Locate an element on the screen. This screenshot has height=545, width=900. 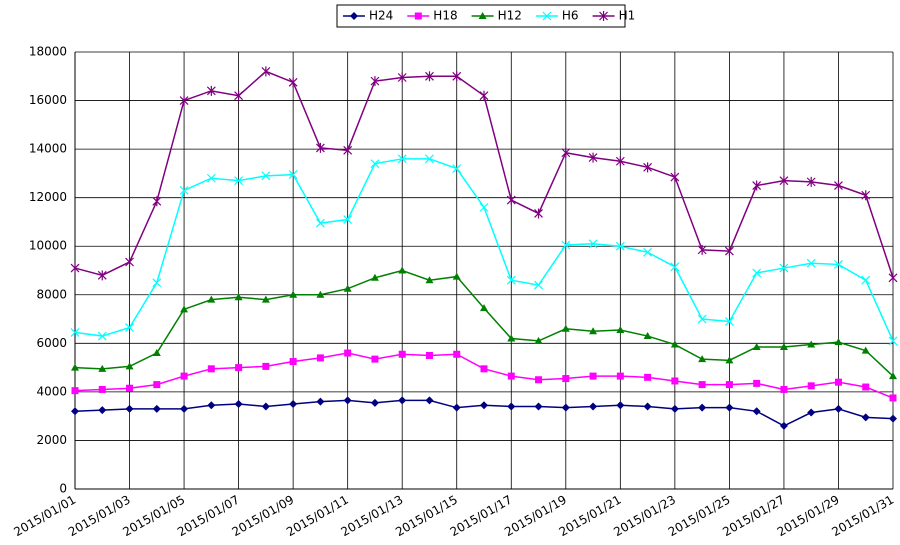
y-tick-label: 0 is located at coordinates (63, 489).